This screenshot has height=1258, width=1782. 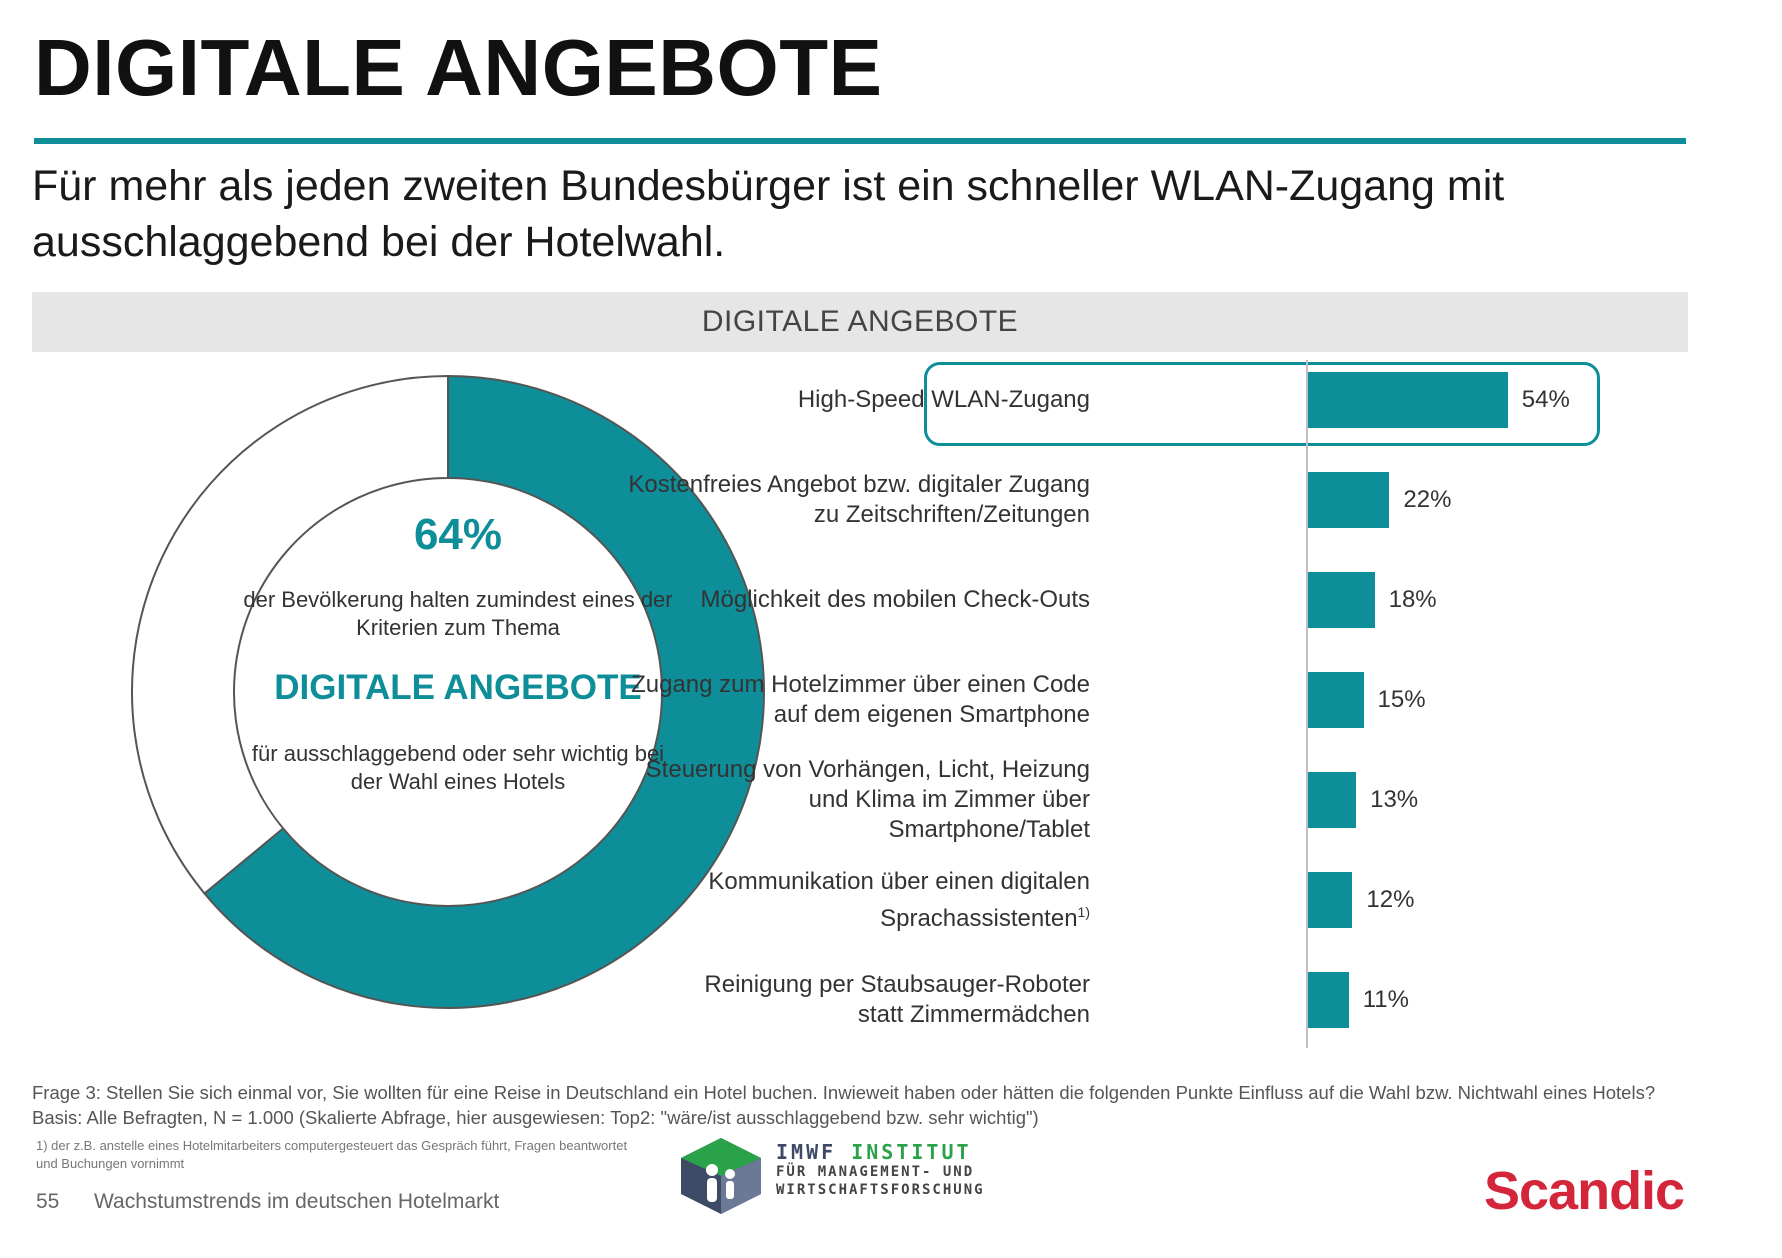 I want to click on bar-value-label: 13%, so click(x=1394, y=799).